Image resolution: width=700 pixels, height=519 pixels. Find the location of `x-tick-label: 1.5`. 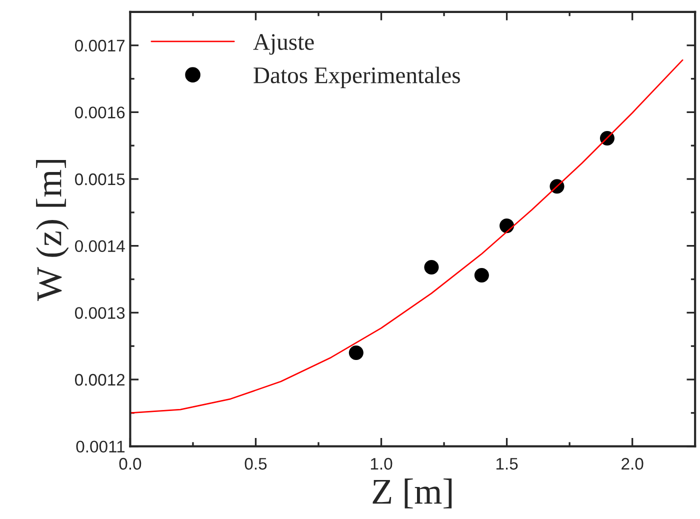

x-tick-label: 1.5 is located at coordinates (507, 464).